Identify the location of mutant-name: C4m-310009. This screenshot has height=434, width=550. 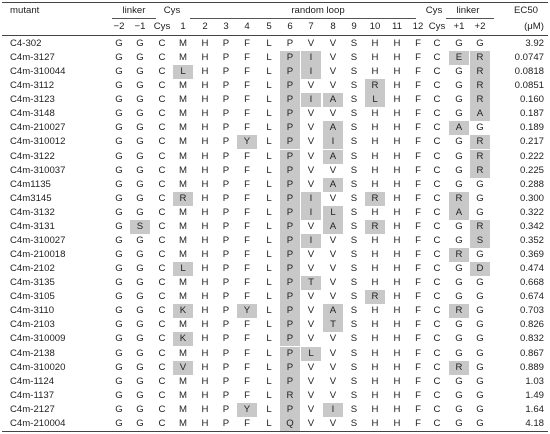
(38, 339).